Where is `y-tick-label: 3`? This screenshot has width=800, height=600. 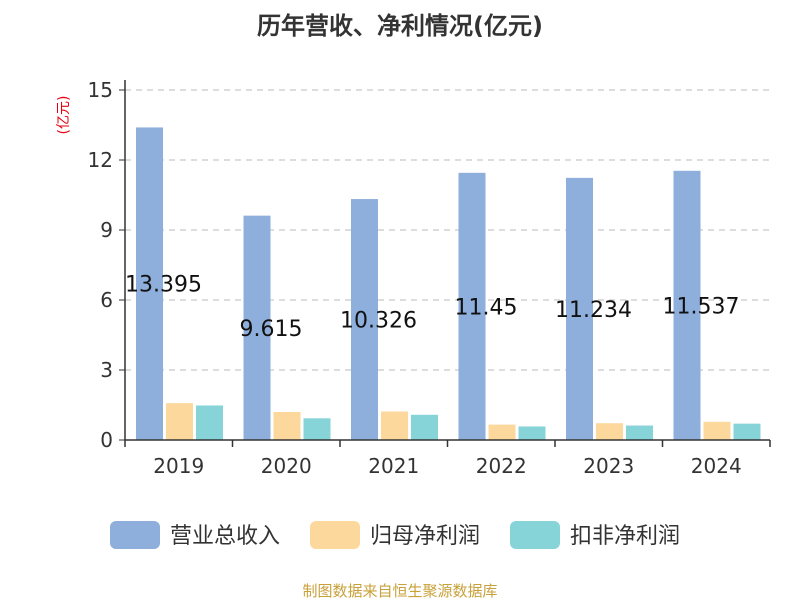 y-tick-label: 3 is located at coordinates (106, 370).